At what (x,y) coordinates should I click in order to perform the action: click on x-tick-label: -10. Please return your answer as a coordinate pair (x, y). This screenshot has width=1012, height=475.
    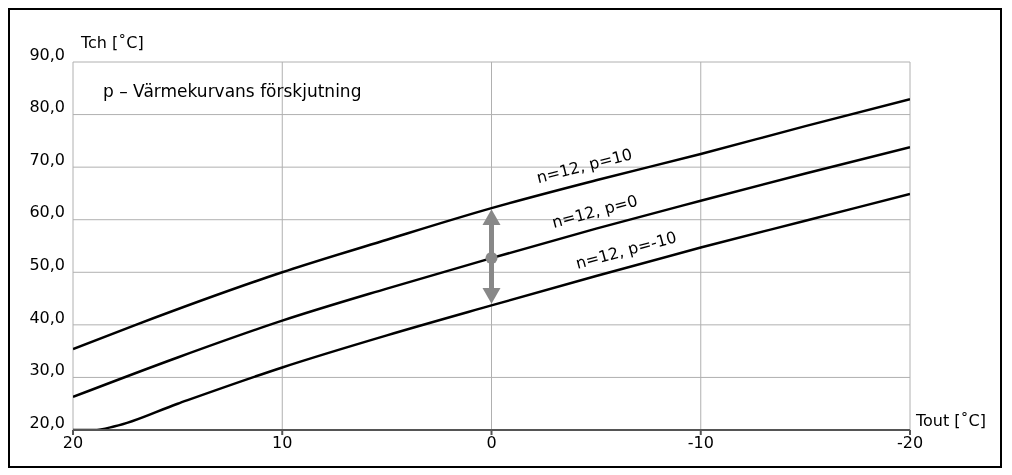
    Looking at the image, I should click on (700, 443).